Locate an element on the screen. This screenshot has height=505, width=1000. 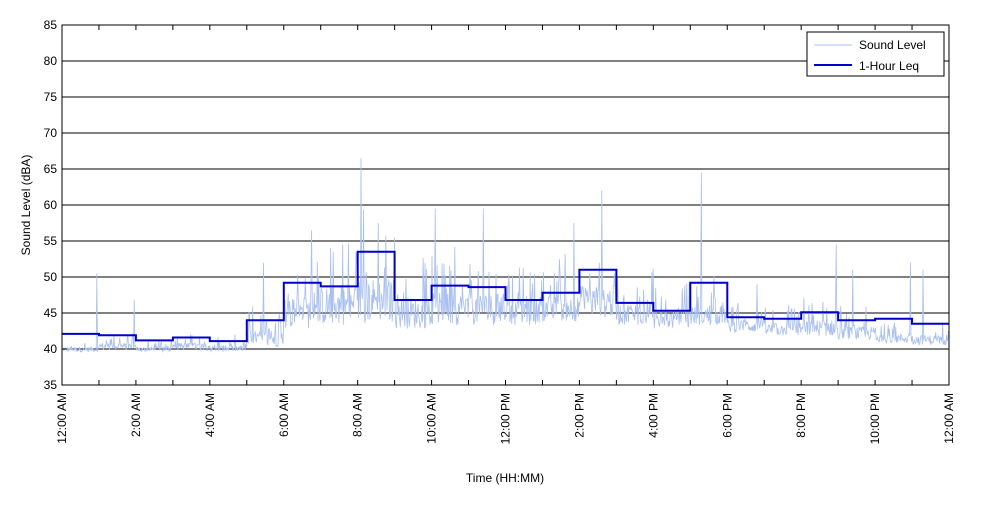
x-tick-label: 8:00 AM is located at coordinates (358, 415).